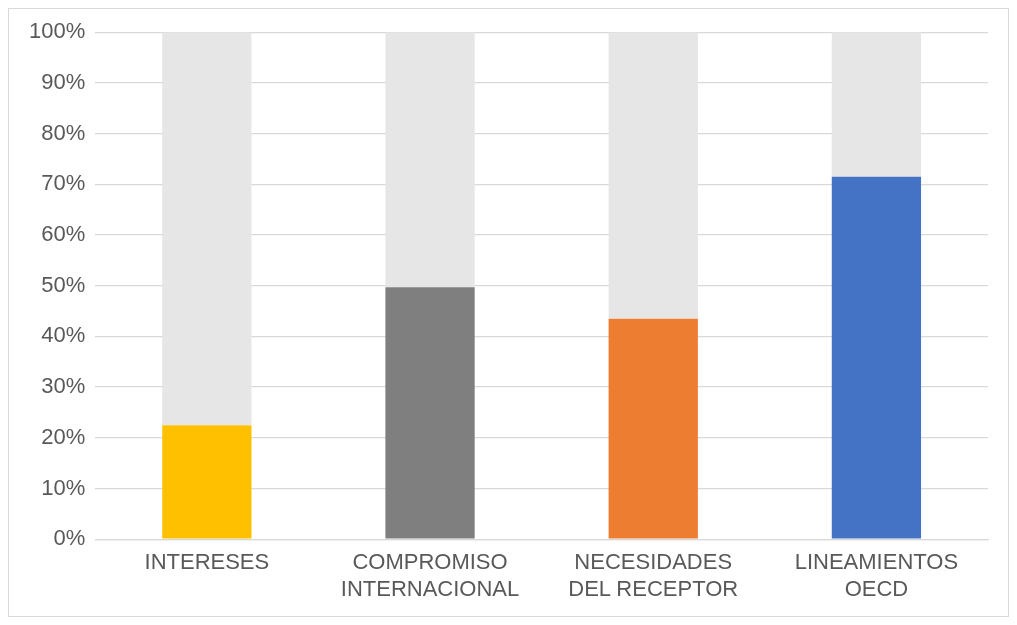 The height and width of the screenshot is (625, 1017). Describe the element at coordinates (57, 31) in the screenshot. I see `y-tick-label: 100%` at that location.